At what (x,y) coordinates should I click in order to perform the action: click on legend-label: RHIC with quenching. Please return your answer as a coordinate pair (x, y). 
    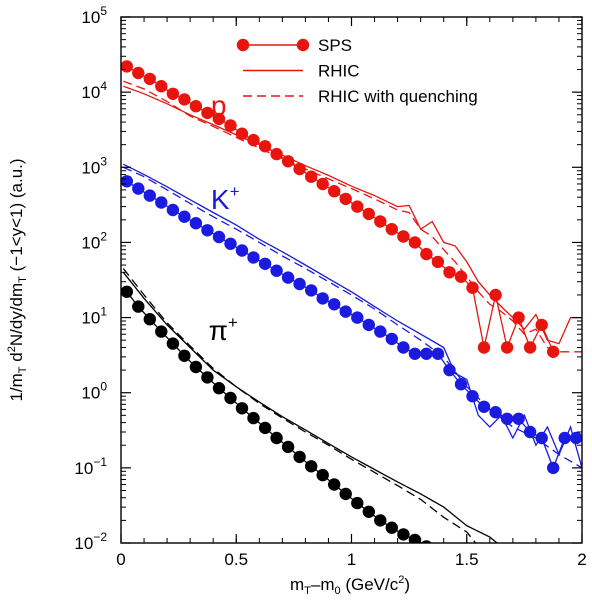
    Looking at the image, I should click on (398, 96).